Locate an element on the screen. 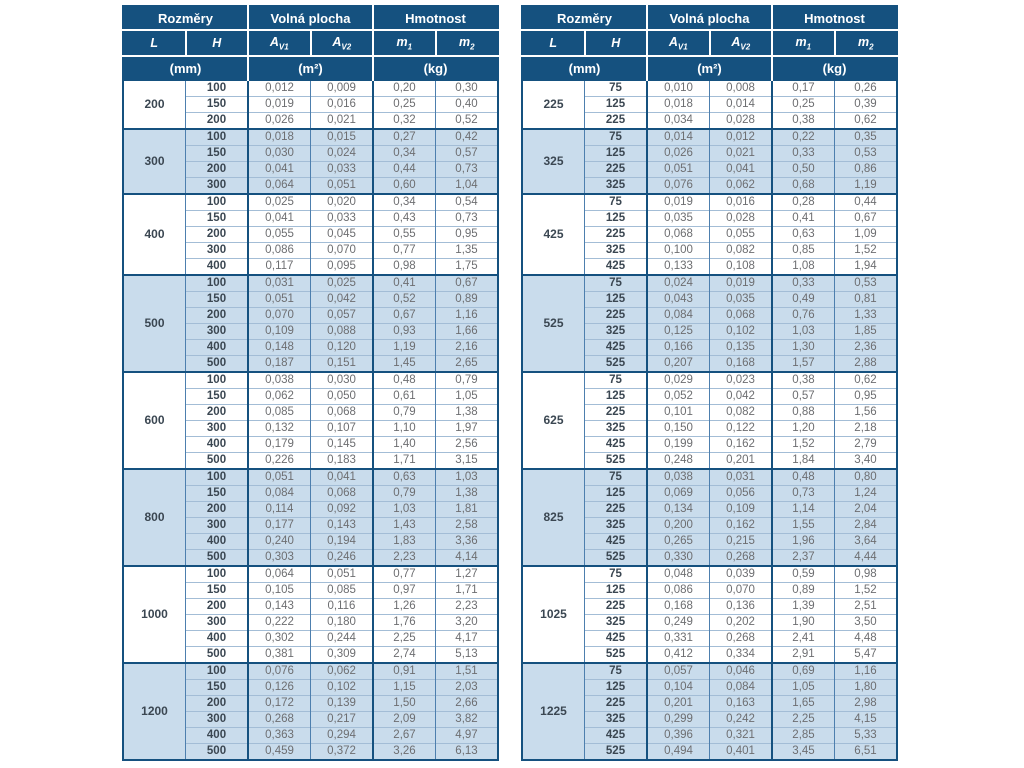 This screenshot has height=768, width=1024. column-header: L is located at coordinates (154, 43).